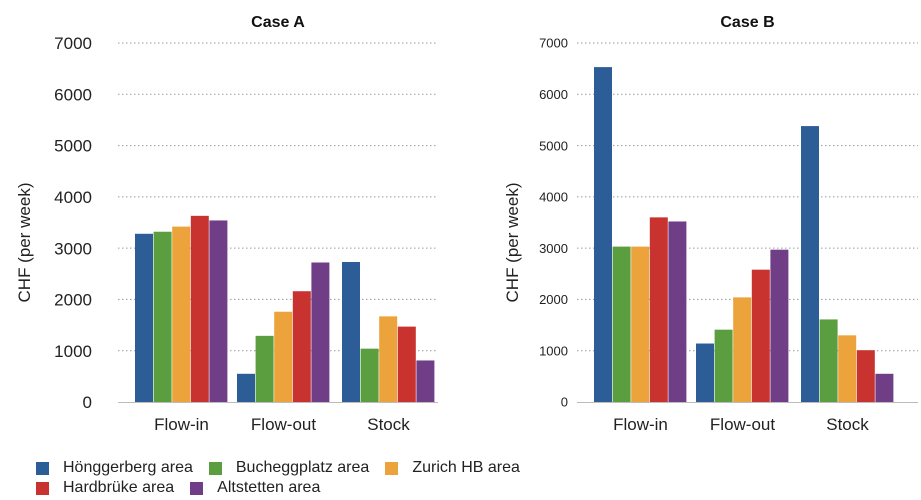  What do you see at coordinates (128, 467) in the screenshot?
I see `legend-label: Hönggerberg area` at bounding box center [128, 467].